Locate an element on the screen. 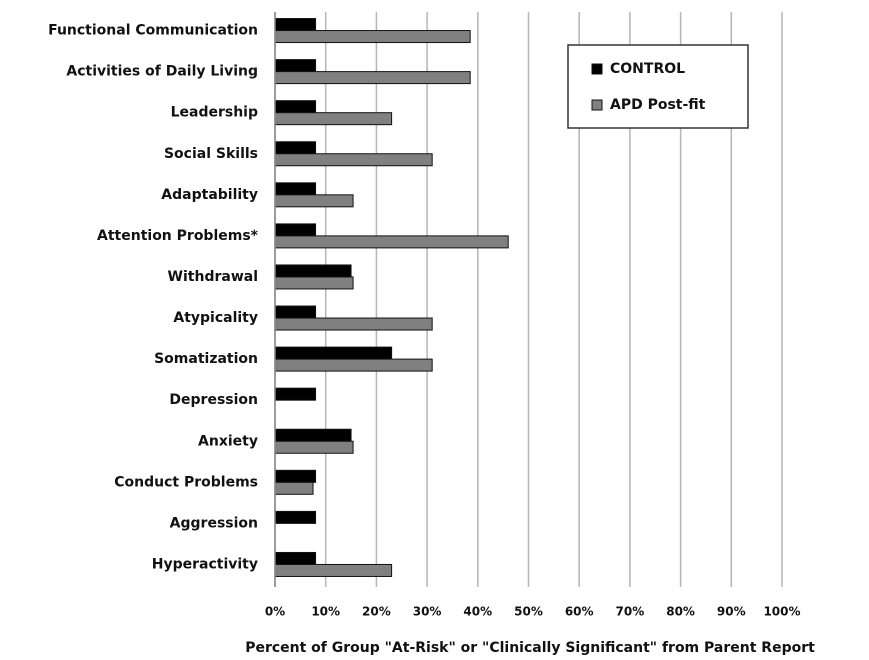  x-tick-label: 0% is located at coordinates (275, 612).